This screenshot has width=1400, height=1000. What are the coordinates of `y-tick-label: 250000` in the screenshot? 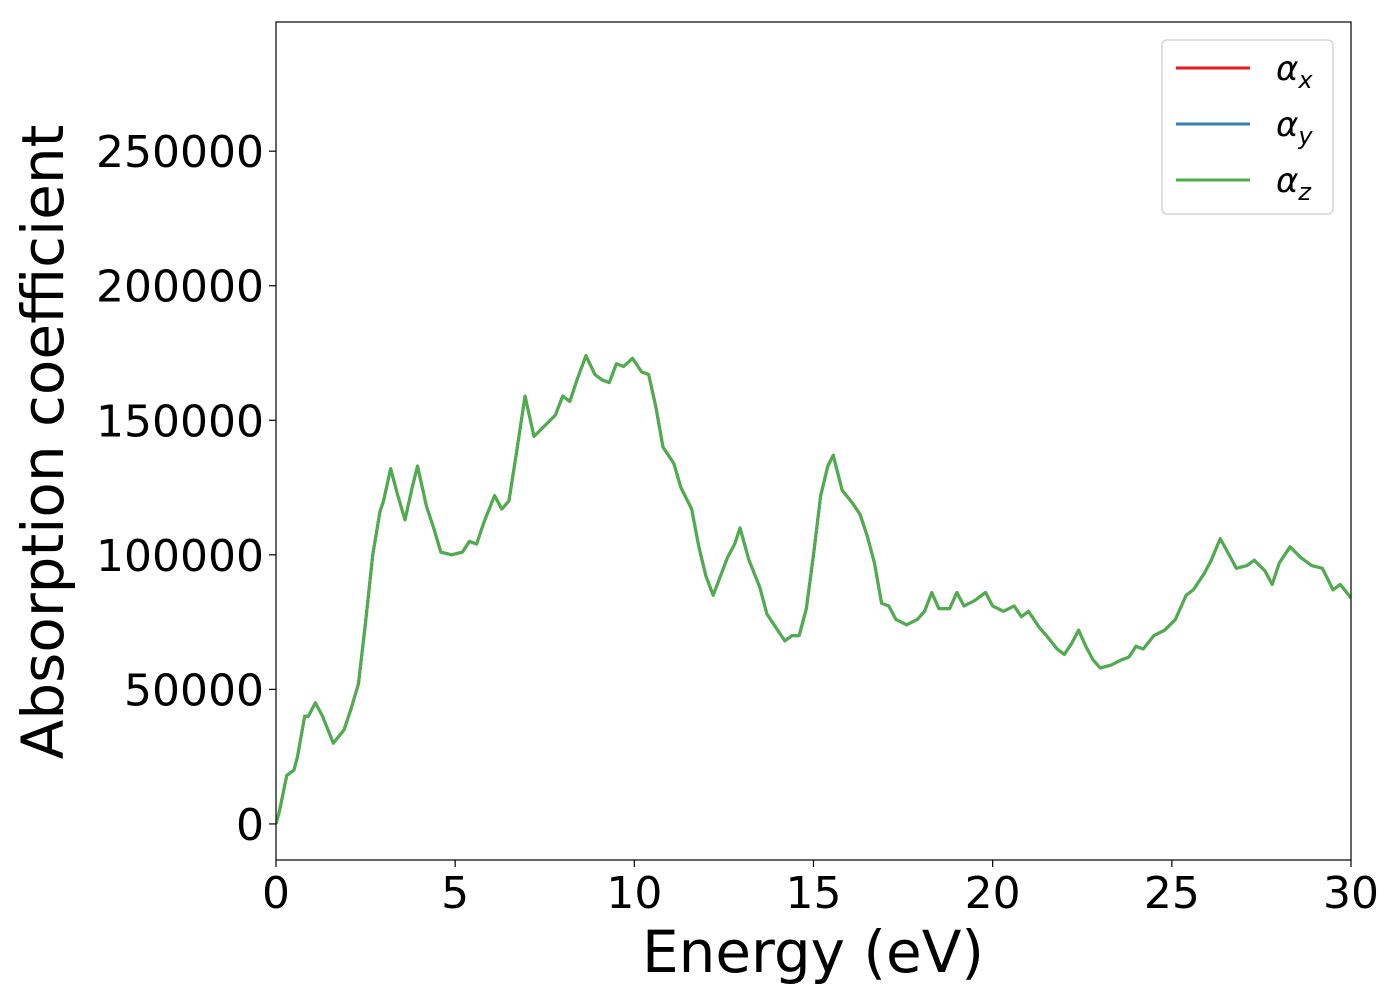 It's located at (180, 152).